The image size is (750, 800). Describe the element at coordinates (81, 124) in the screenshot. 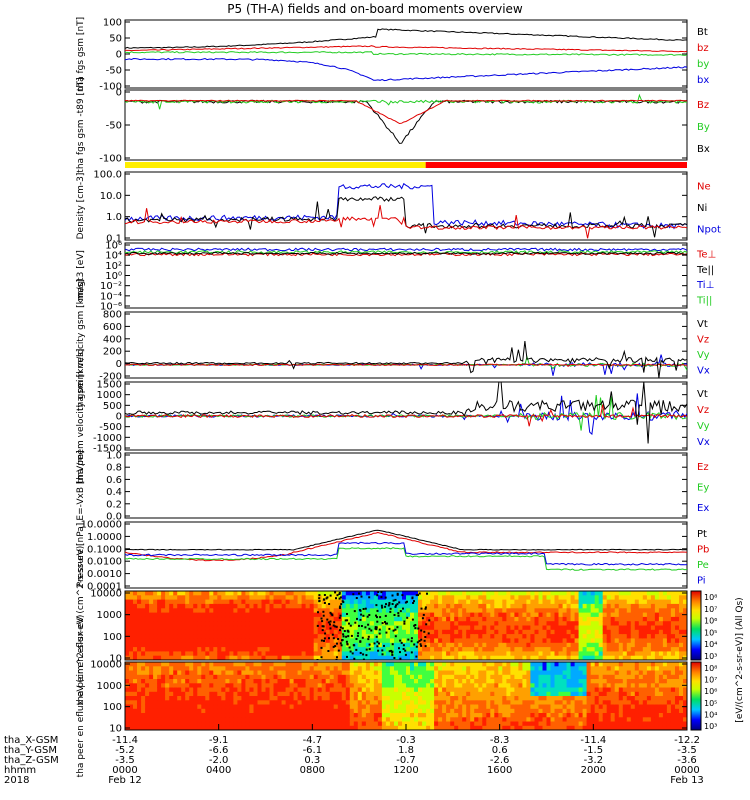

I see `y-axis-label: tha fgs gsm -t89 [nT]` at that location.